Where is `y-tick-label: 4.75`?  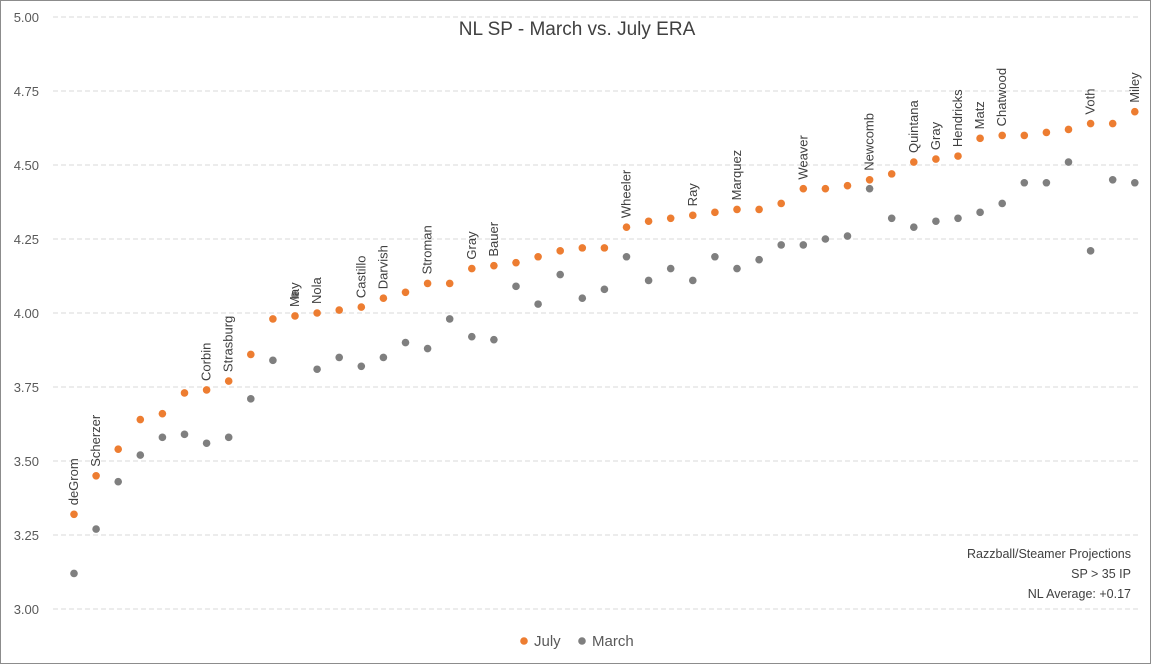 y-tick-label: 4.75 is located at coordinates (26, 91).